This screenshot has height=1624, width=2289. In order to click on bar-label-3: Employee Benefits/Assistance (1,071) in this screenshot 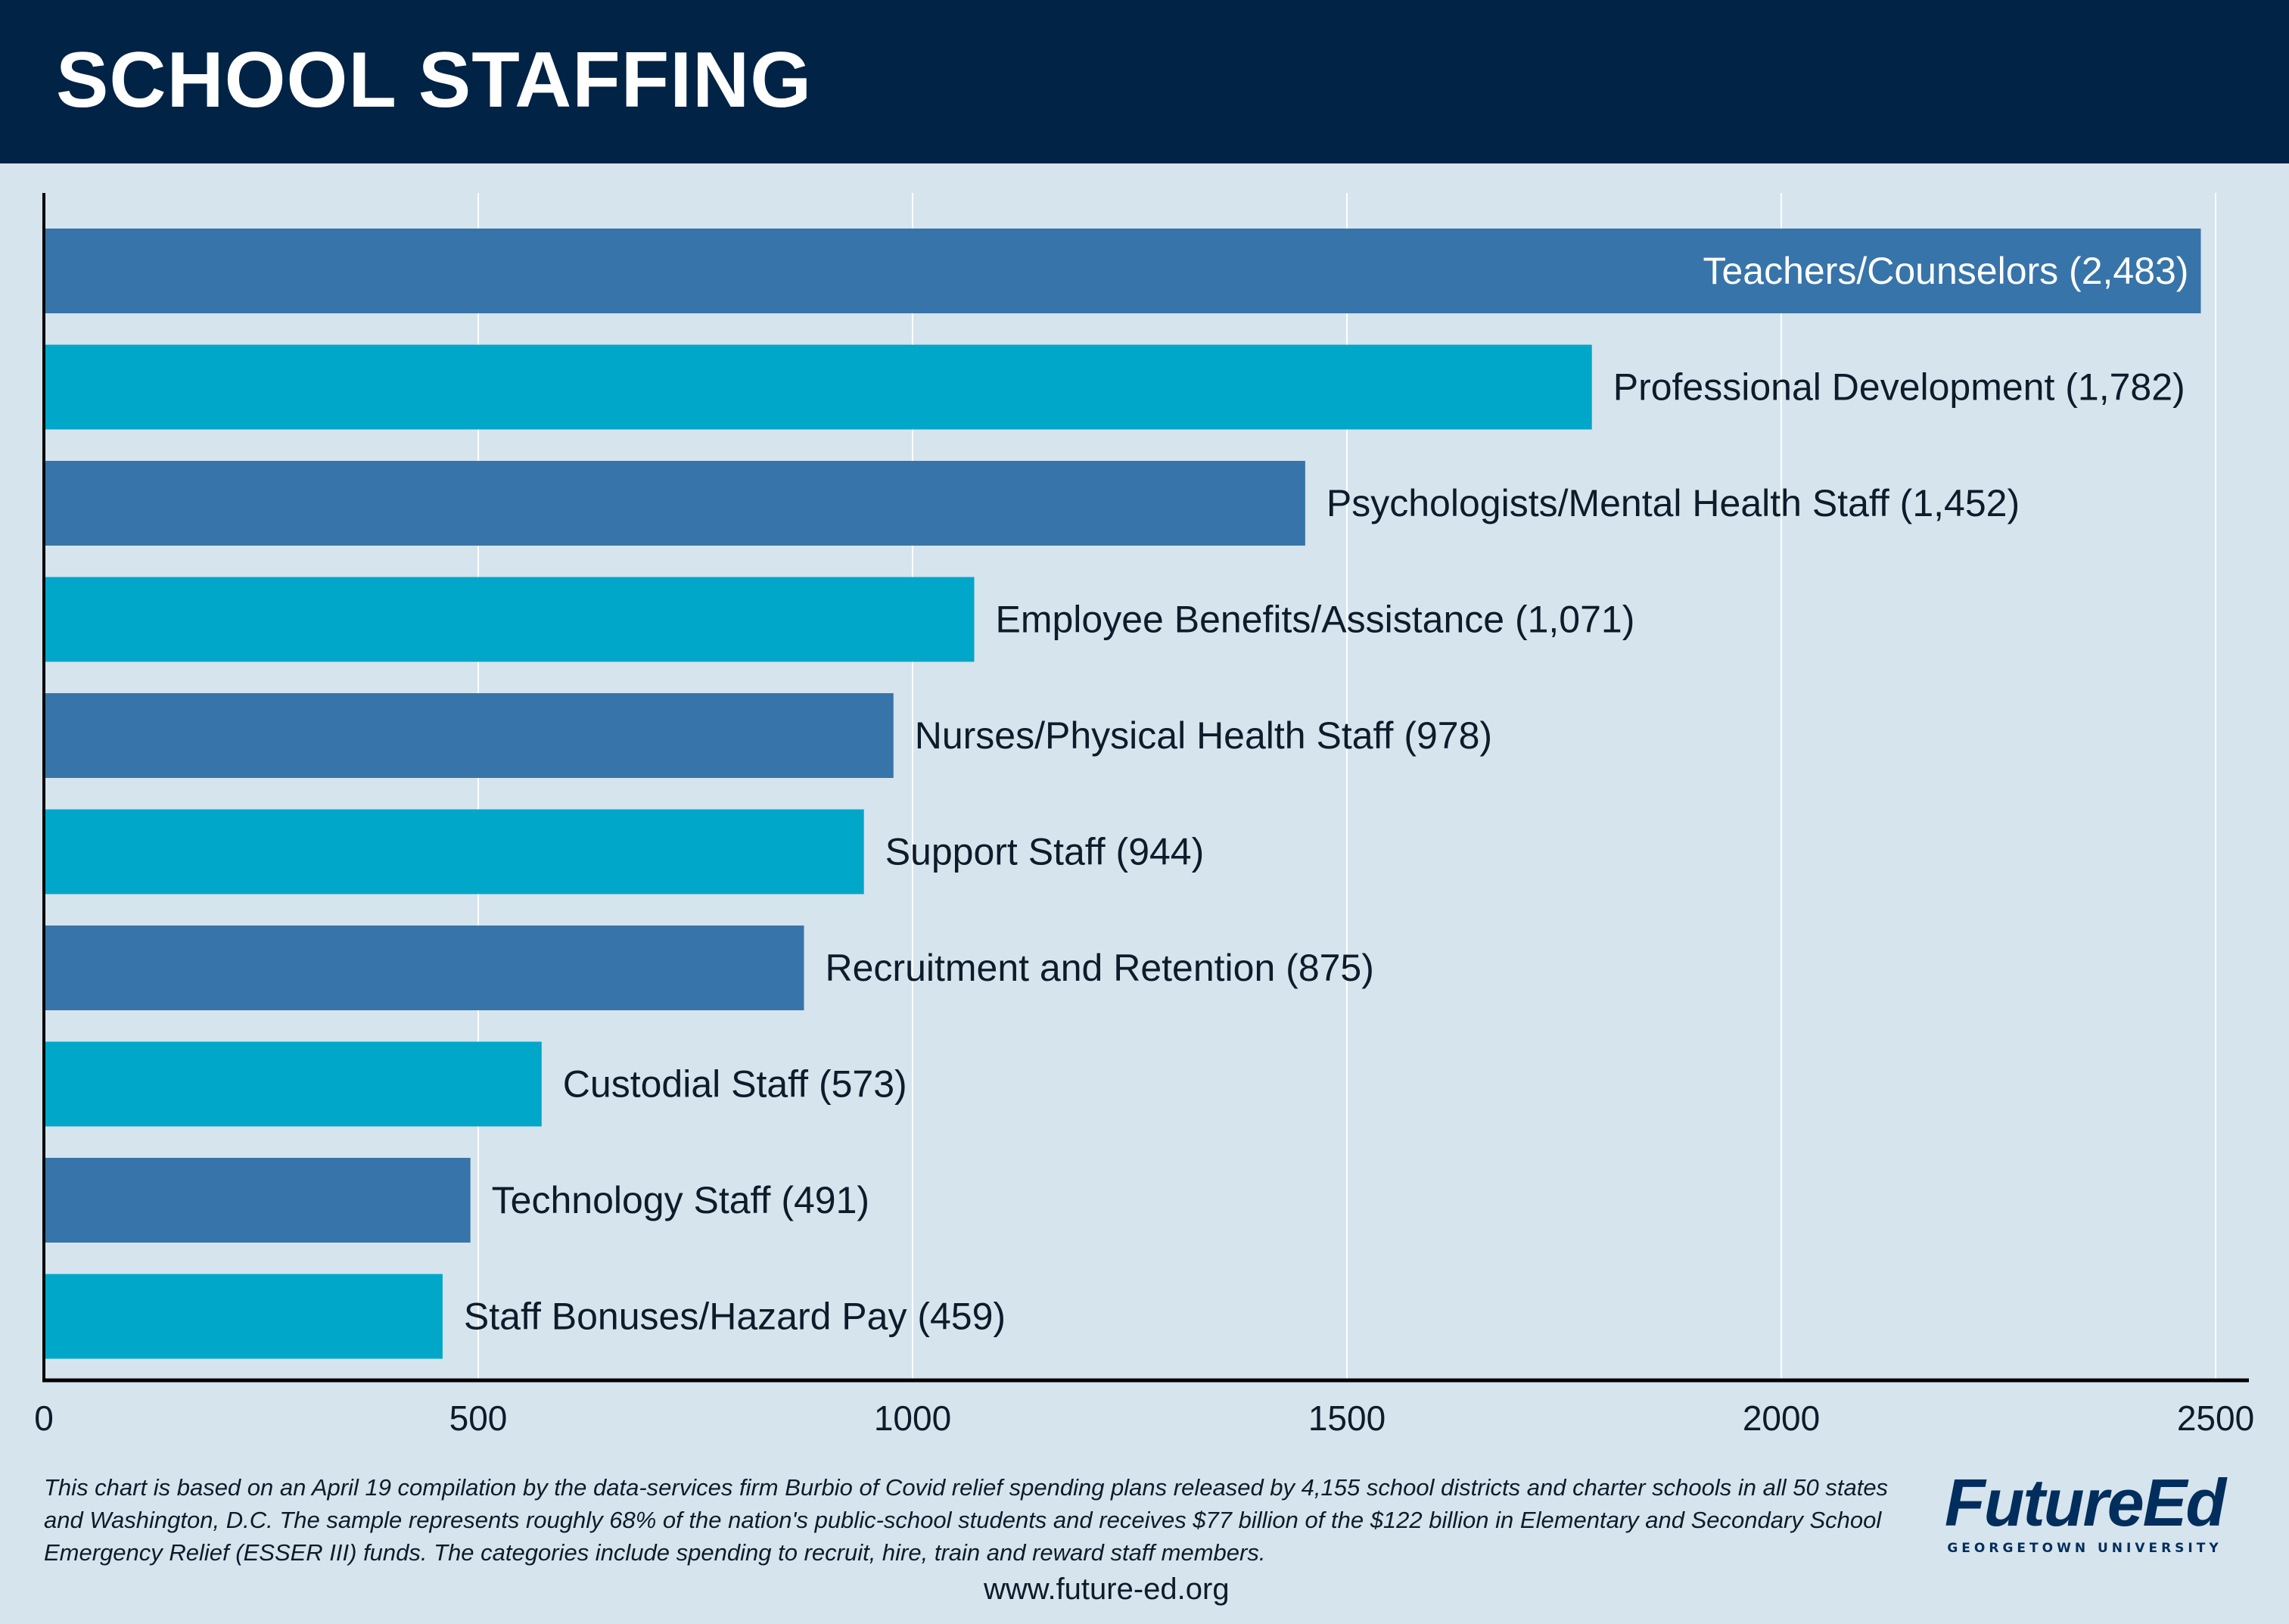, I will do `click(1315, 620)`.